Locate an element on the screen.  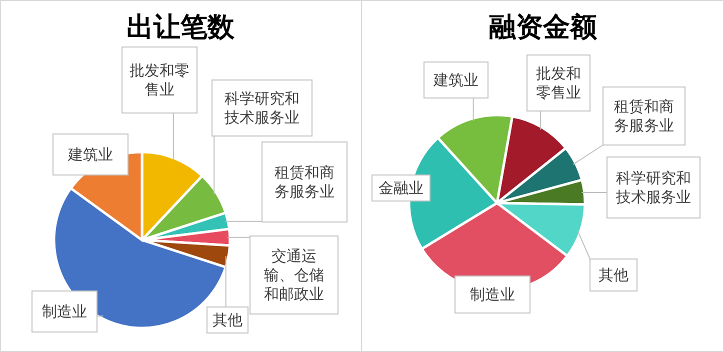
slice-label: 交通运输、仓储和邮政业 is located at coordinates (294, 275).